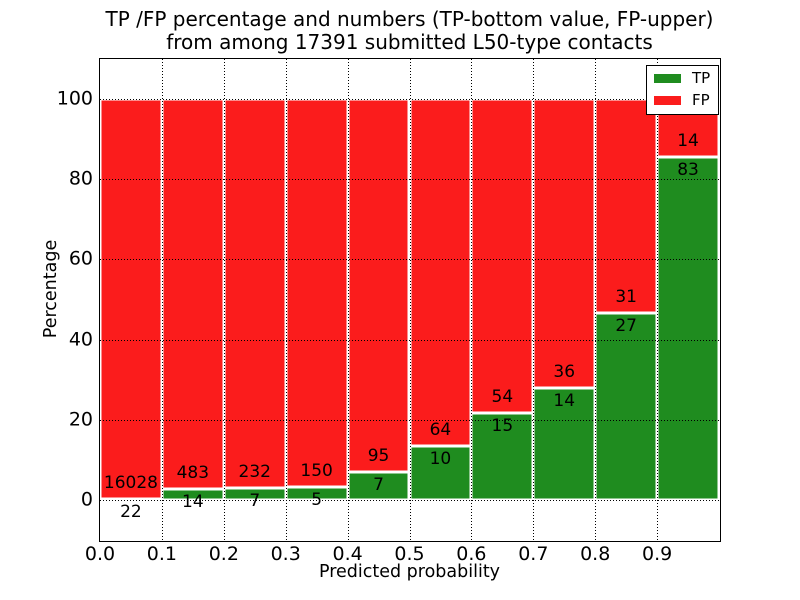 This screenshot has height=600, width=800. Describe the element at coordinates (683, 90) in the screenshot. I see `legend: TP FP` at that location.